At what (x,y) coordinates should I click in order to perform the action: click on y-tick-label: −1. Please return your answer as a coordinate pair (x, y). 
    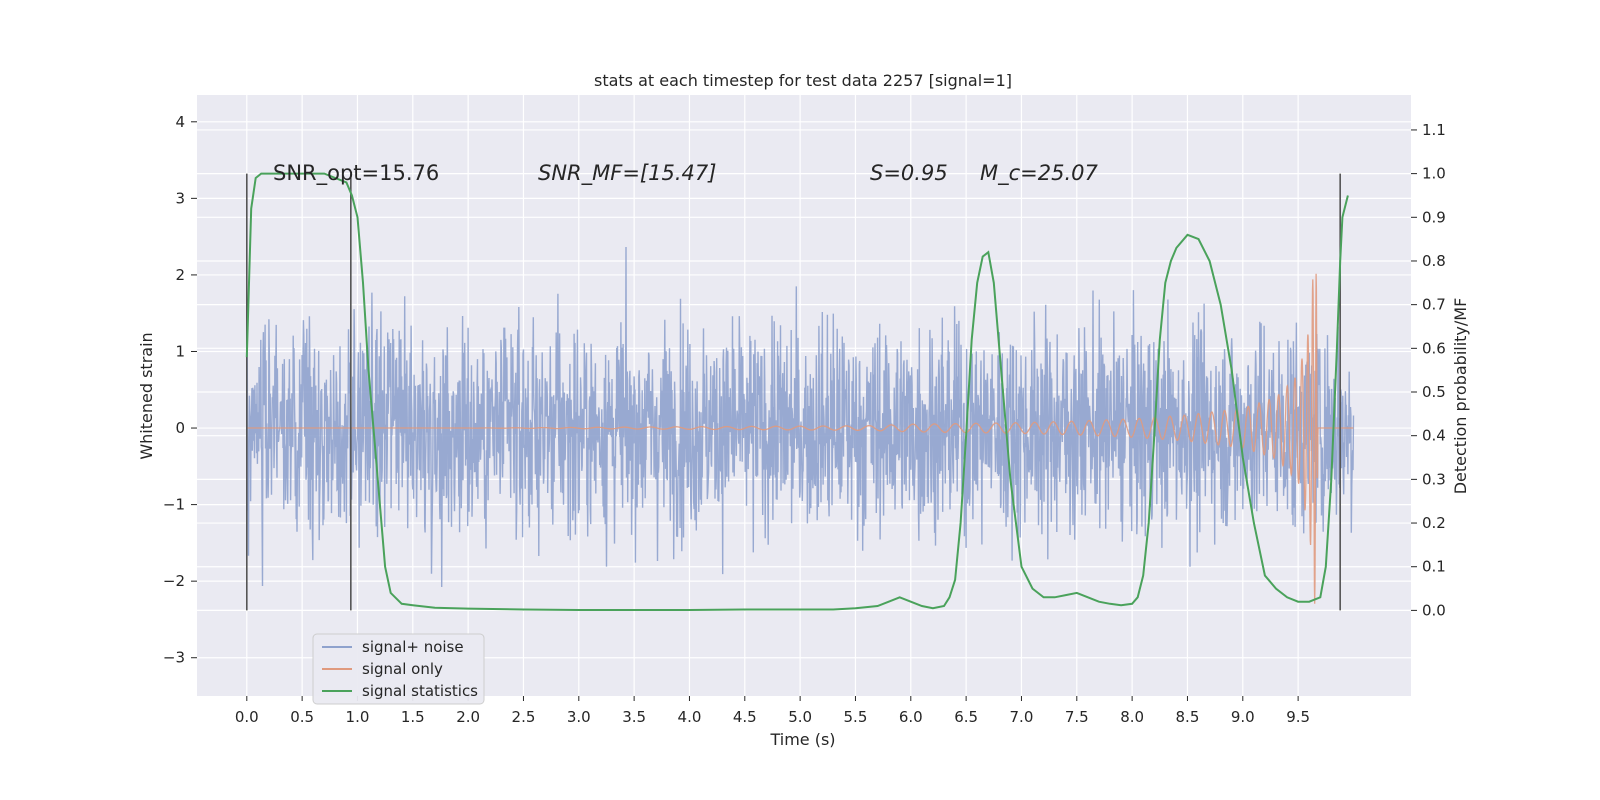
    Looking at the image, I should click on (174, 505).